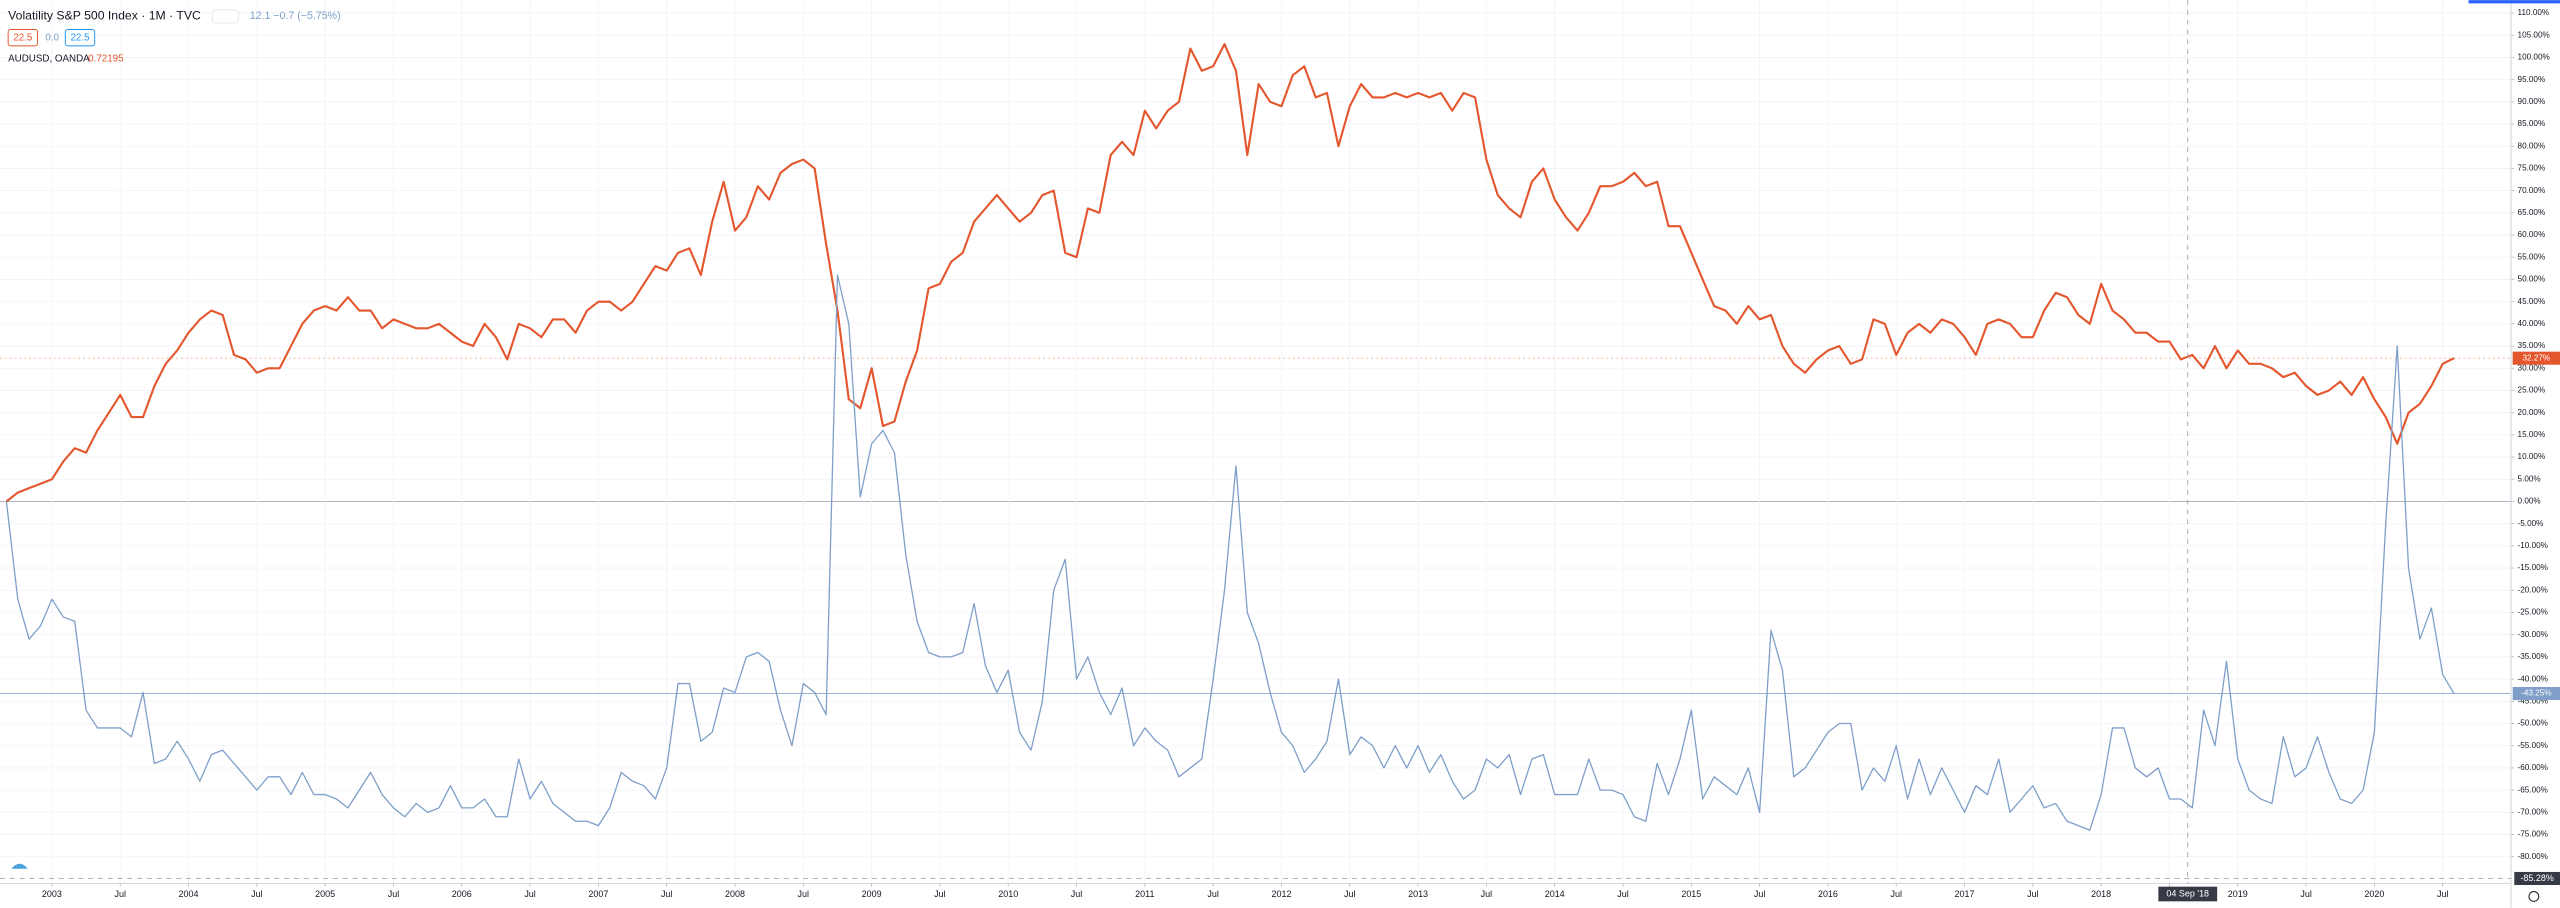 The width and height of the screenshot is (2560, 908). Describe the element at coordinates (2532, 345) in the screenshot. I see `y-tick-label: 35.00%` at that location.